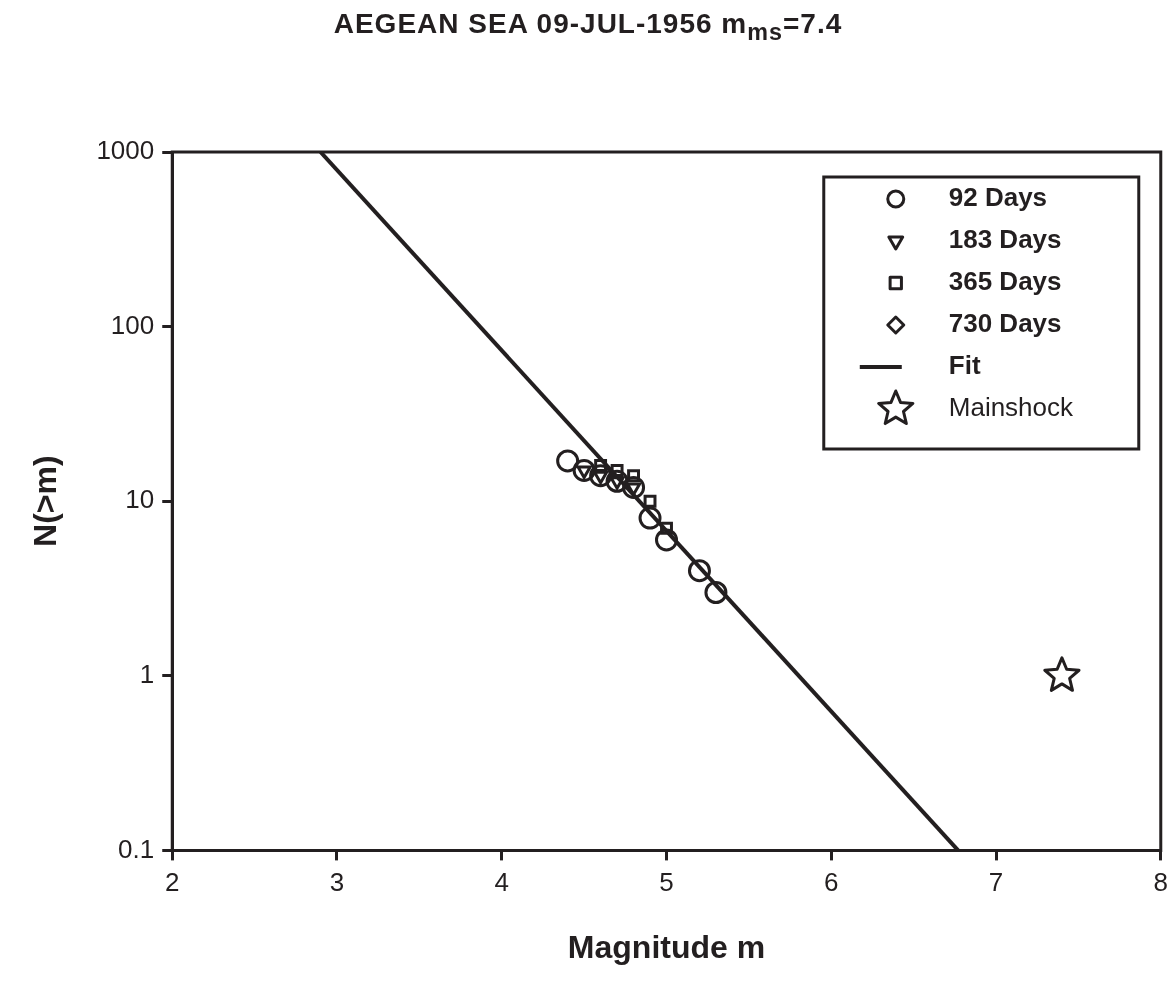  Describe the element at coordinates (998, 197) in the screenshot. I see `legend-label: 92 Days` at that location.